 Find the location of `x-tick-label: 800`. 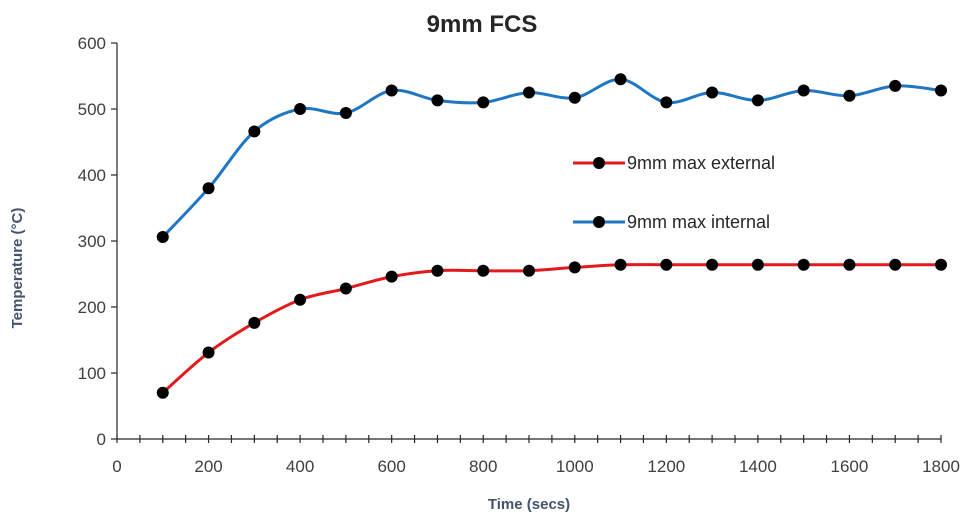

x-tick-label: 800 is located at coordinates (483, 466).